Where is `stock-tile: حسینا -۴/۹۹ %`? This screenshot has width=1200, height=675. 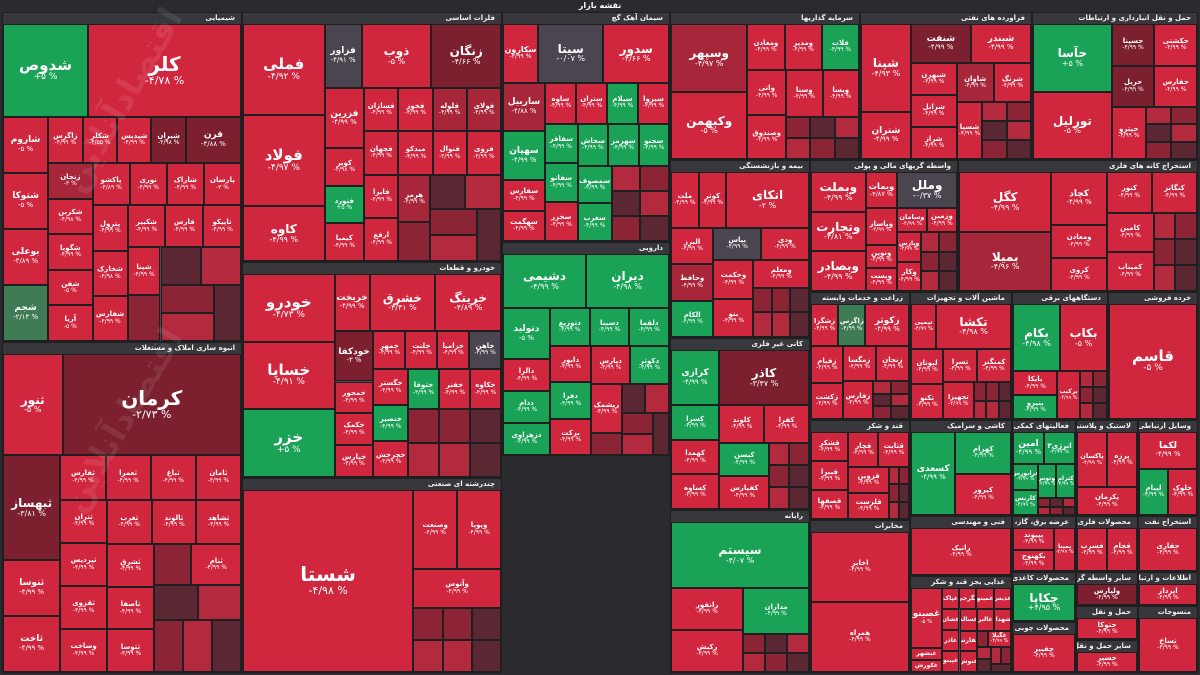 stock-tile: حسینا -۴/۹۹ % is located at coordinates (1133, 45).